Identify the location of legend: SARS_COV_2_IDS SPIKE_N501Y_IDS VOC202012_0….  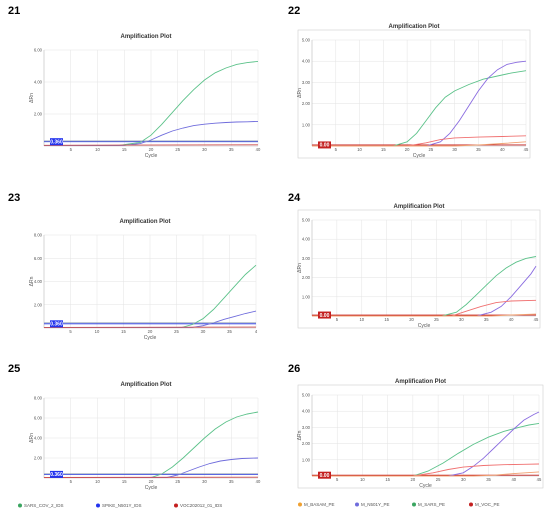
(120, 505).